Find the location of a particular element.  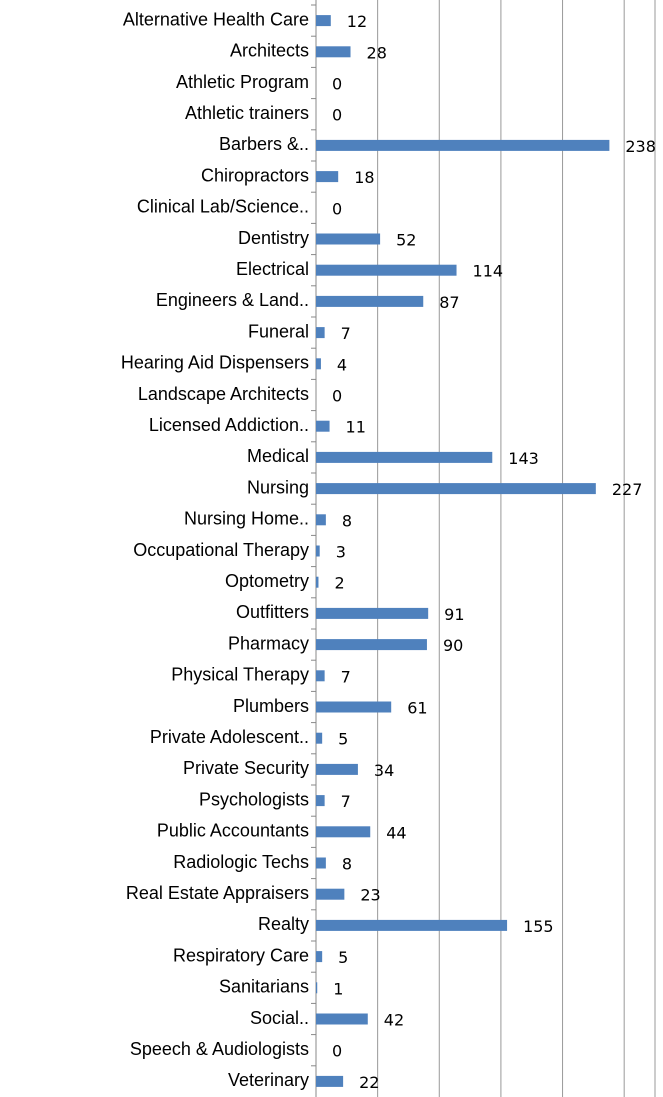

y-tick-label: Licensed Addiction.. is located at coordinates (229, 425).